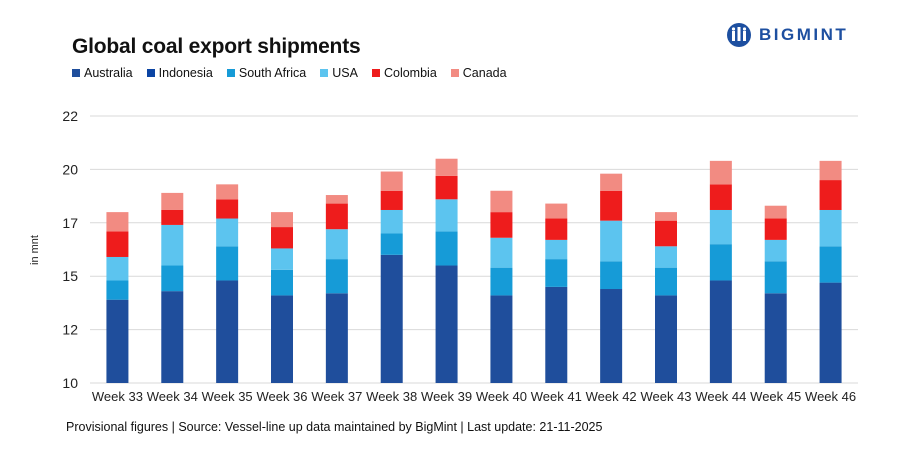 This screenshot has width=906, height=453. Describe the element at coordinates (375, 73) in the screenshot. I see `legend-swatch-colombia` at that location.